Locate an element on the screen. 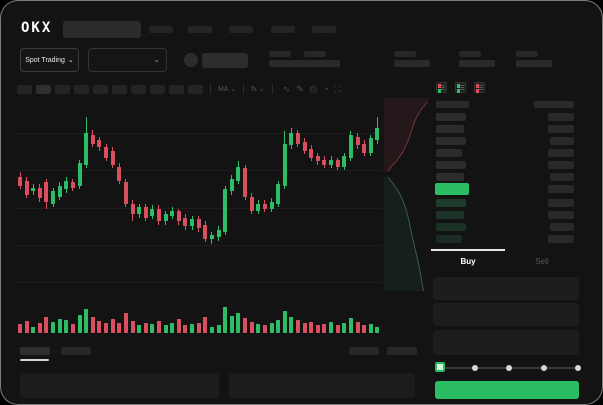  book-header-right is located at coordinates (554, 104).